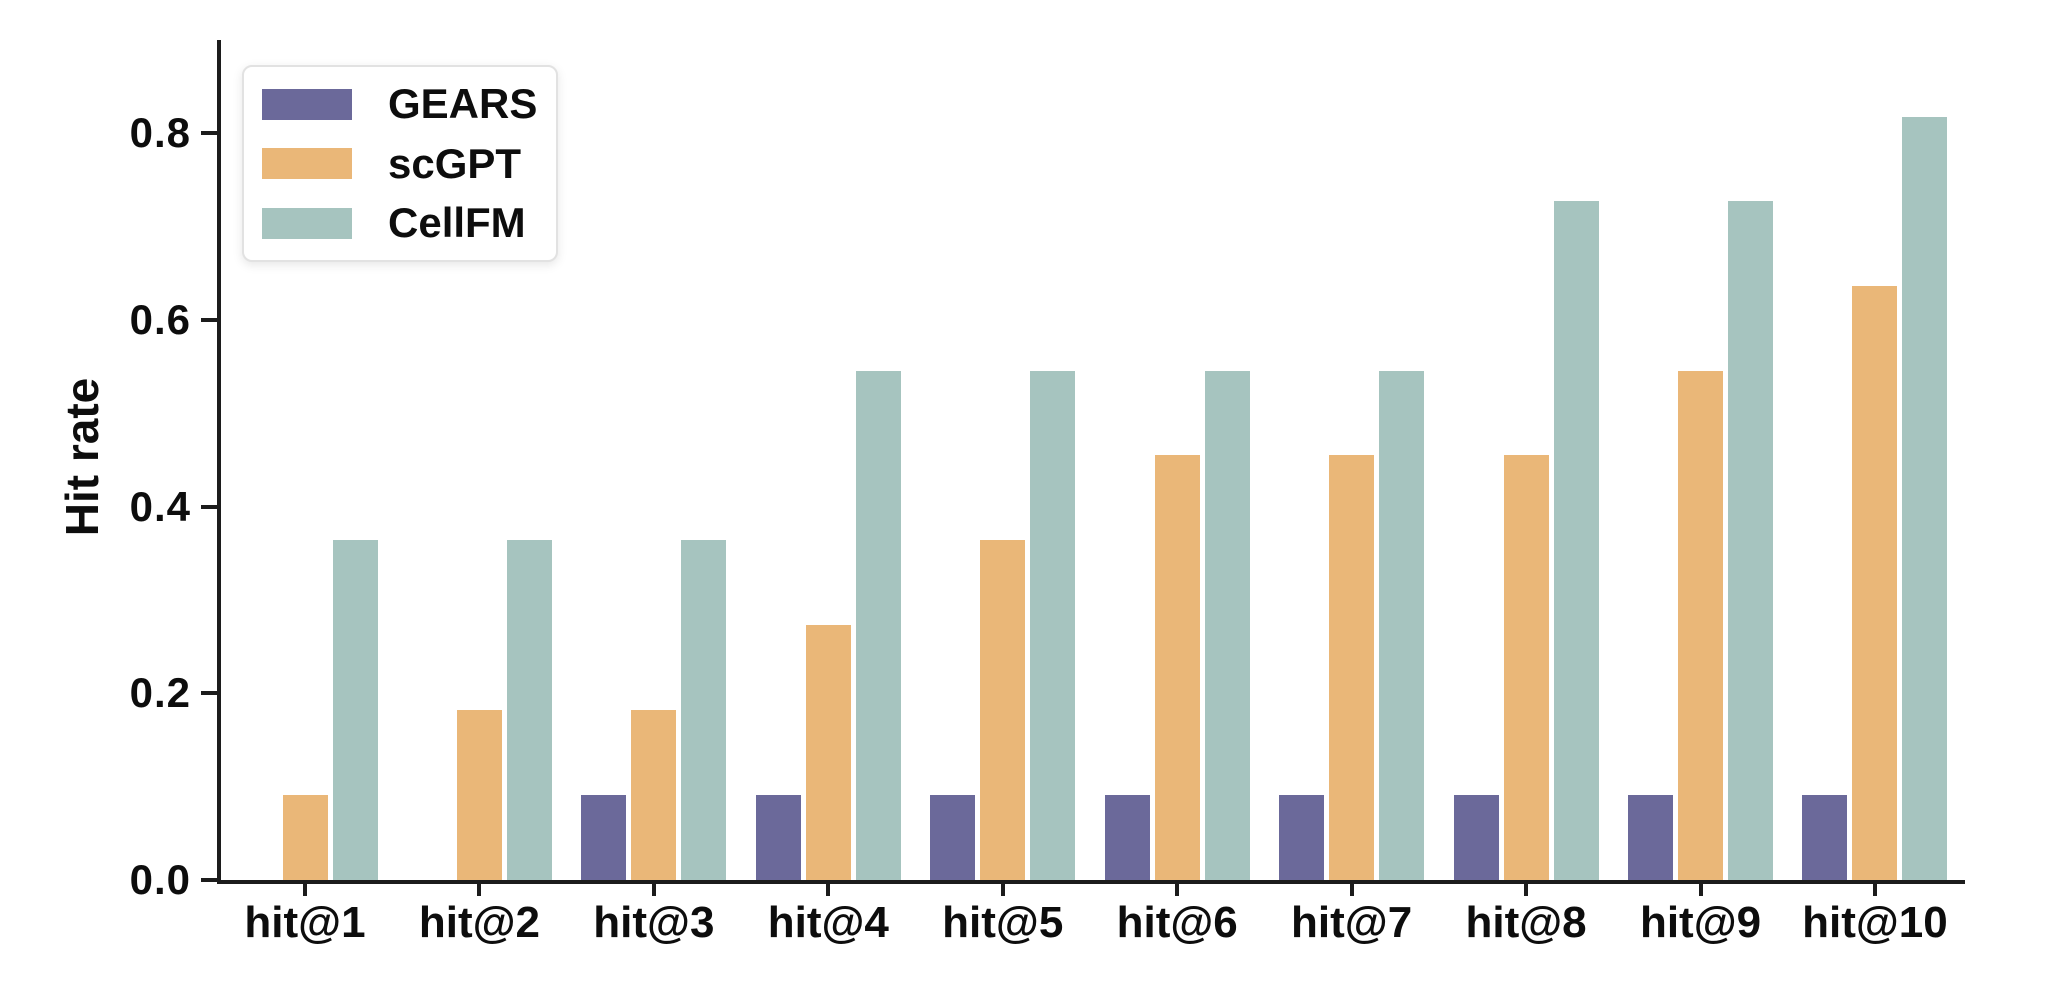 The image size is (2048, 994). What do you see at coordinates (457, 222) in the screenshot?
I see `legend-label-cellfm: CellFM` at bounding box center [457, 222].